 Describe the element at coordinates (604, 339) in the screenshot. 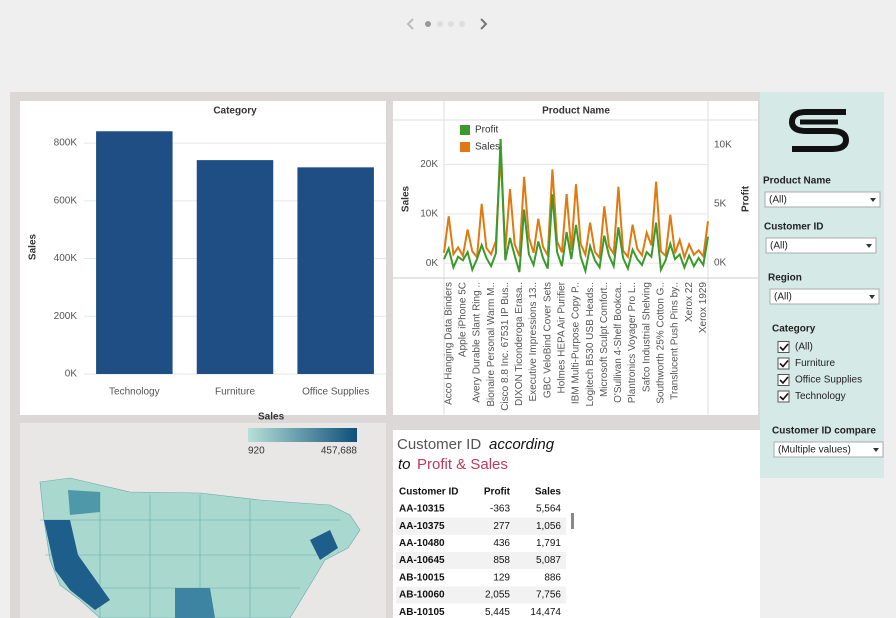

I see `x-tick-label: Microsoft Sculpt Comfort..` at that location.